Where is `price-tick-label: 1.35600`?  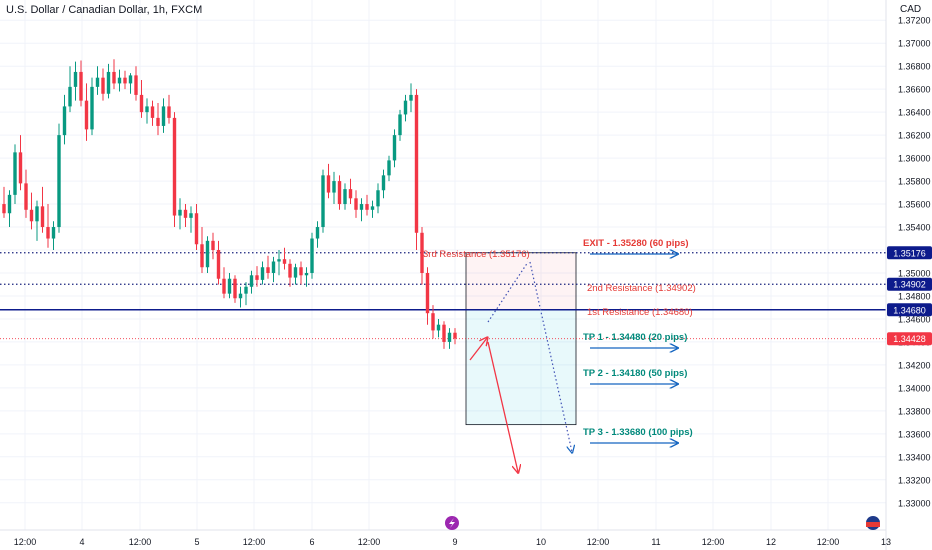 price-tick-label: 1.35600 is located at coordinates (914, 205).